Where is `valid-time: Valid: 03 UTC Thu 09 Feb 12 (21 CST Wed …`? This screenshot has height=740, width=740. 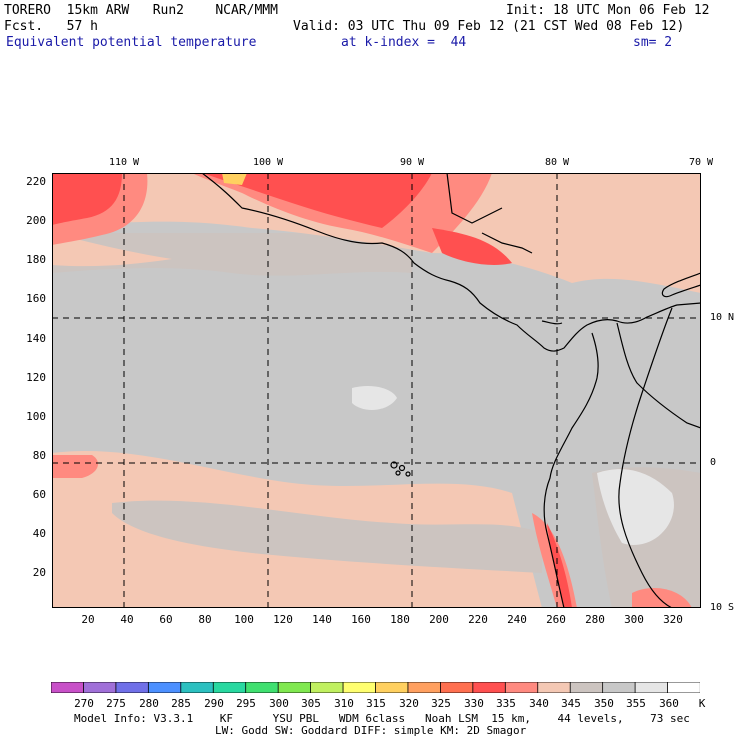 valid-time: Valid: 03 UTC Thu 09 Feb 12 (21 CST Wed … is located at coordinates (489, 26).